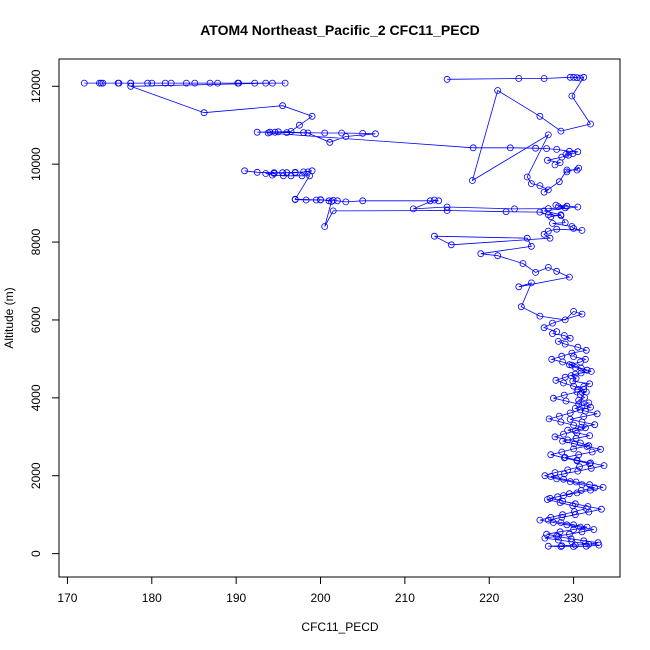  I want to click on y-axis-label: Altitude (m), so click(9, 317).